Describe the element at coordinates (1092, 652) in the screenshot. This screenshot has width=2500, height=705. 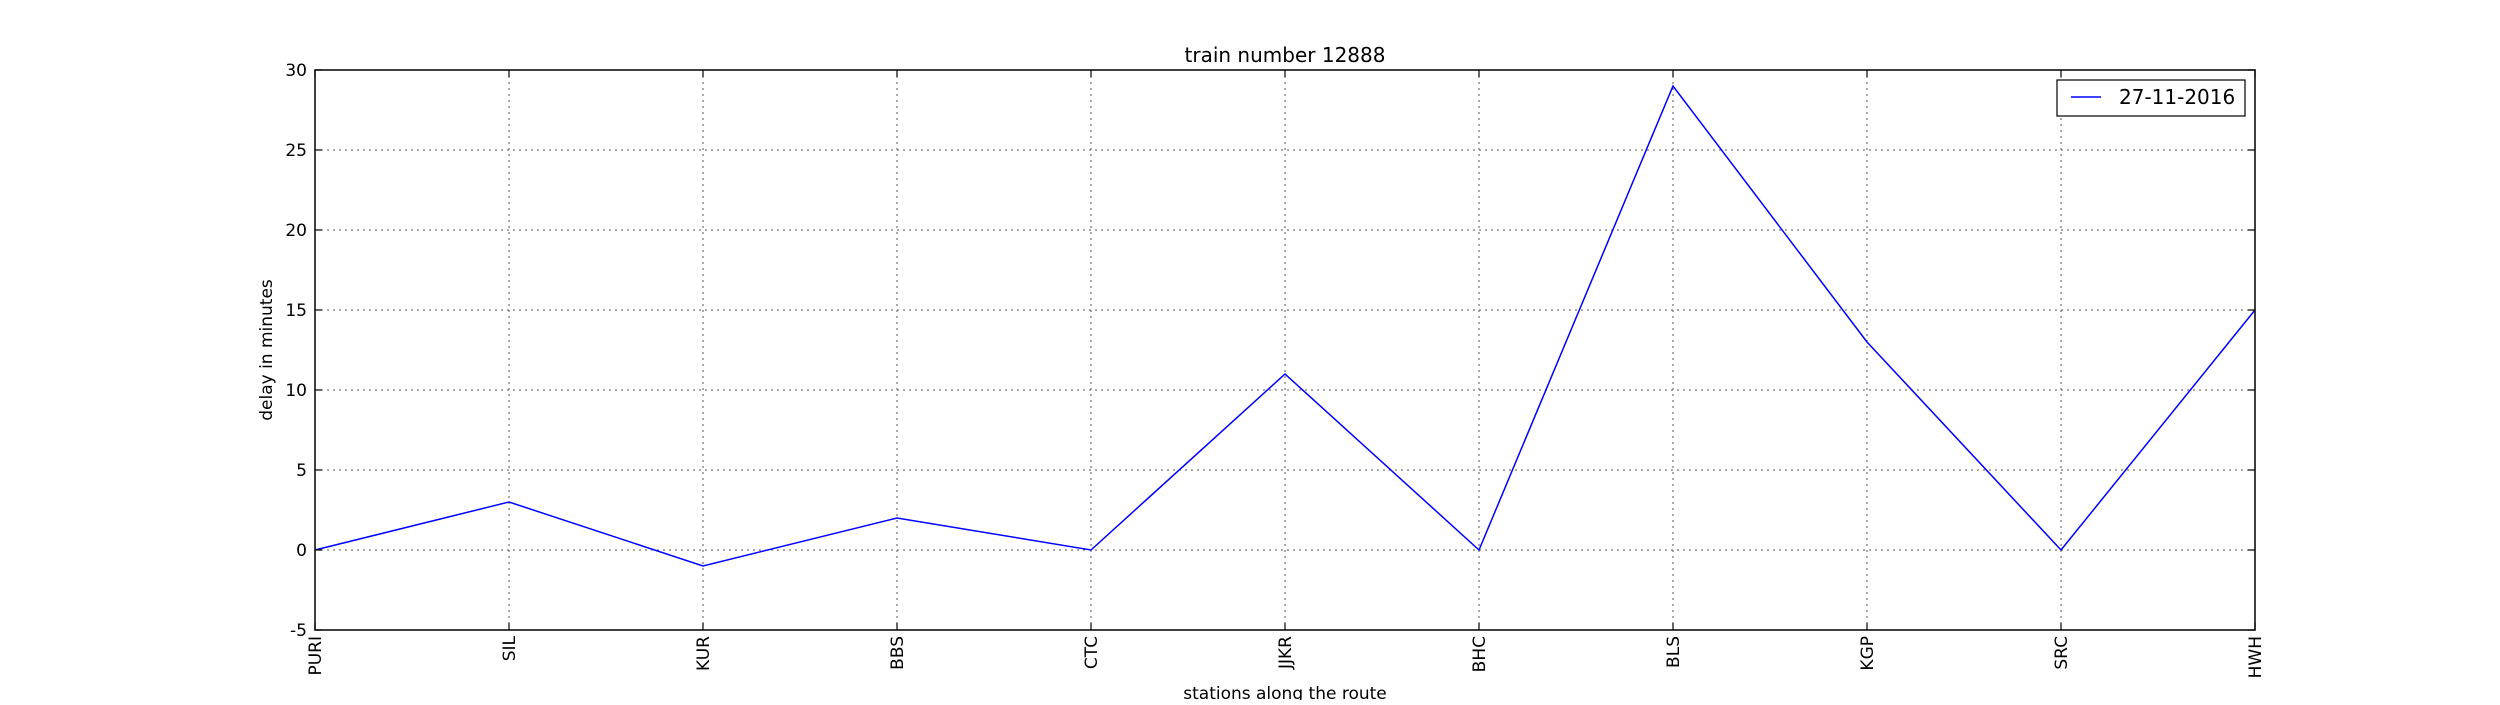
I see `x-tick-label: CTC` at that location.